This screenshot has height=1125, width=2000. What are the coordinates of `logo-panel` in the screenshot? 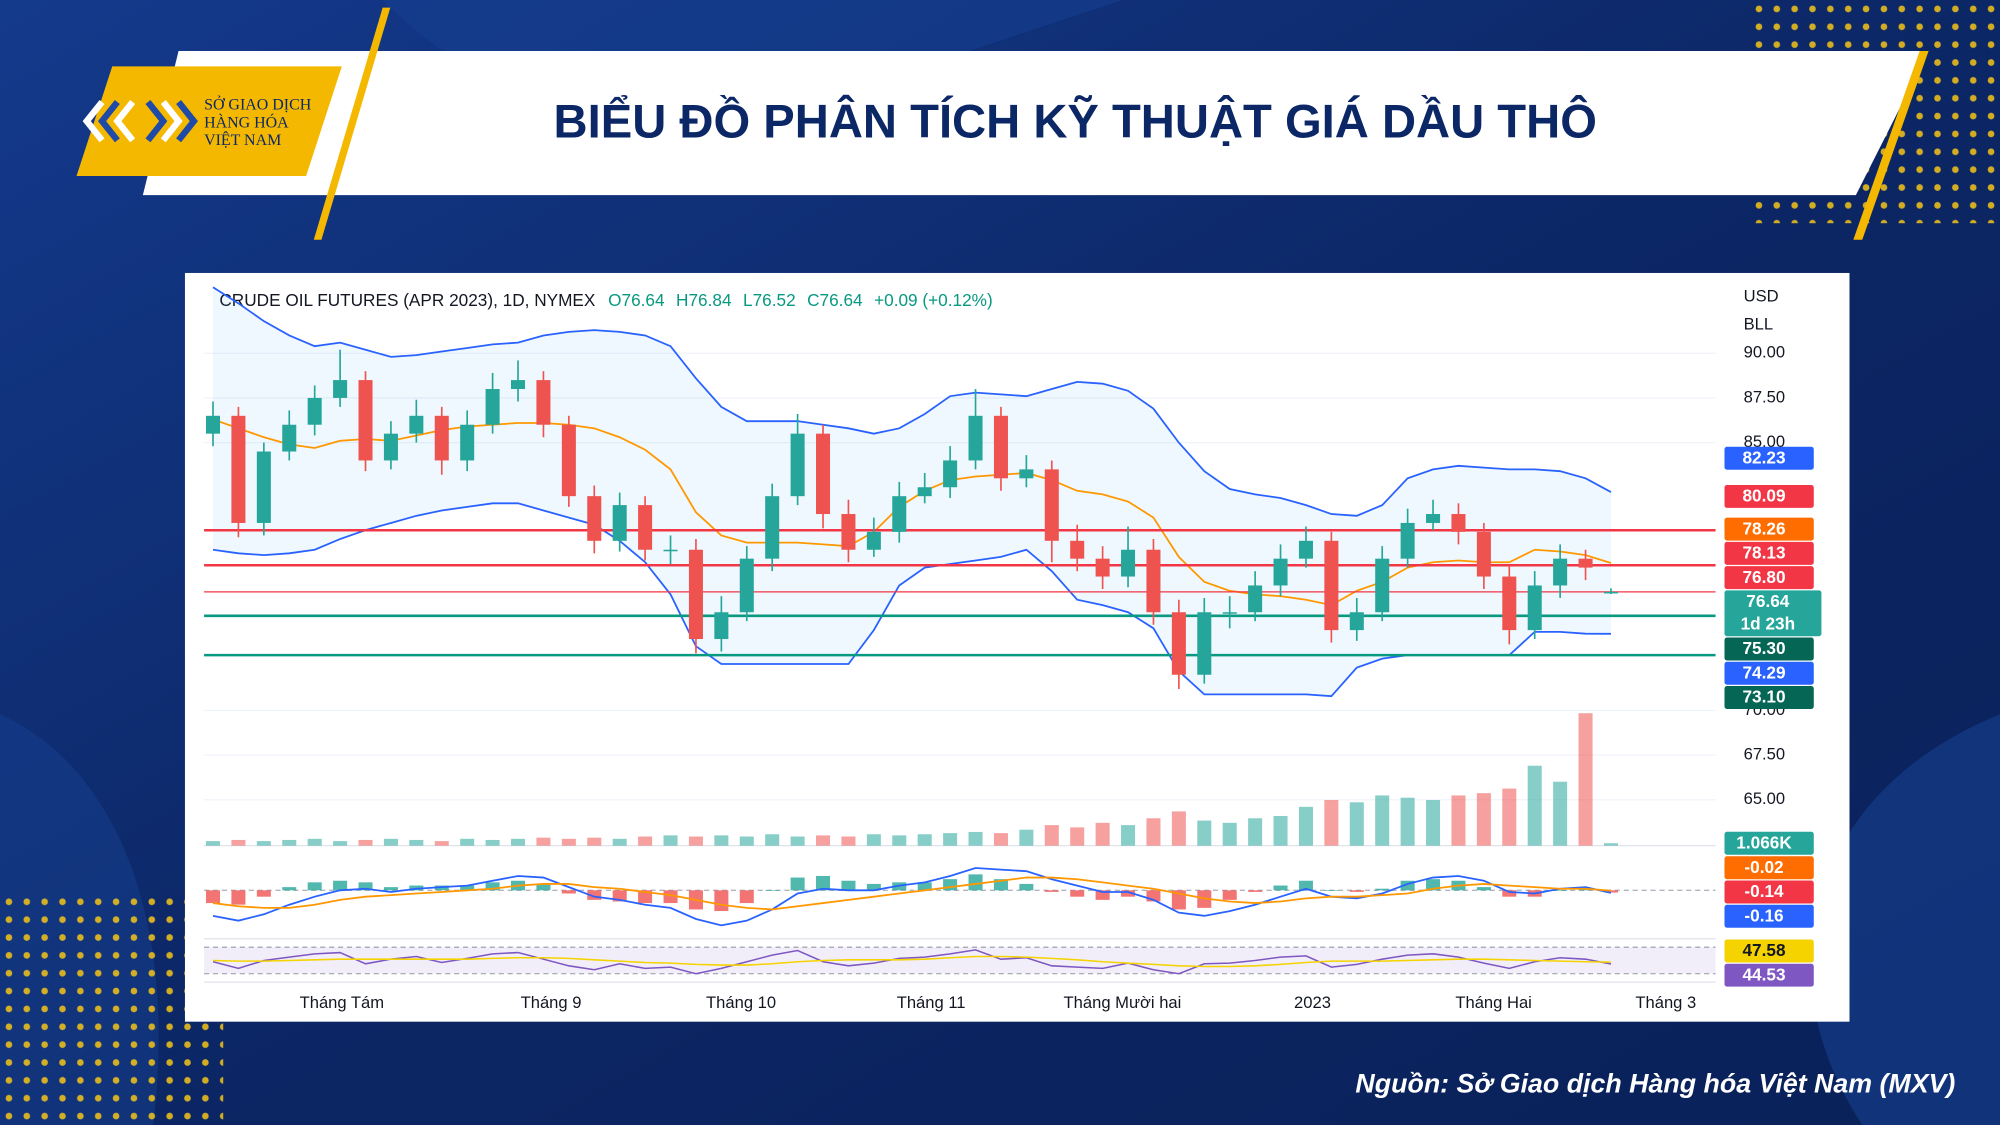 It's located at (209, 121).